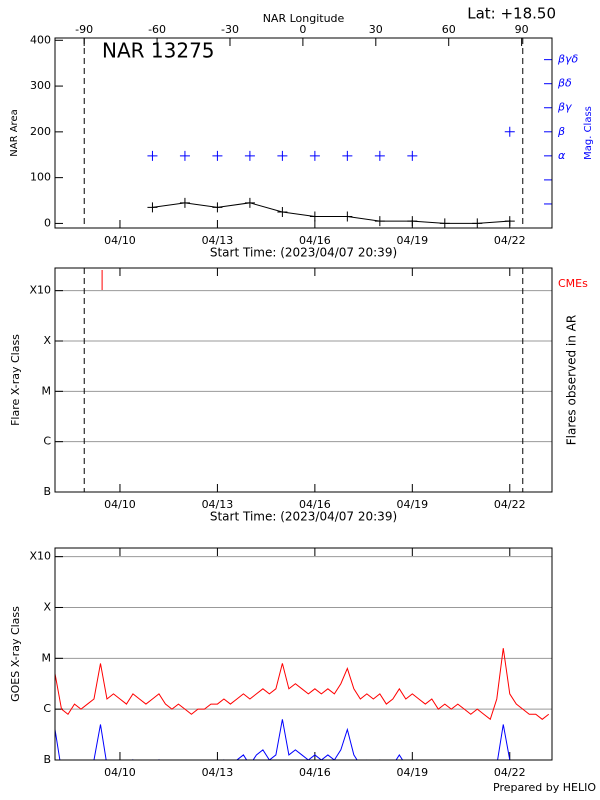 Image resolution: width=600 pixels, height=800 pixels. What do you see at coordinates (562, 155) in the screenshot?
I see `y2-tick-label: α` at bounding box center [562, 155].